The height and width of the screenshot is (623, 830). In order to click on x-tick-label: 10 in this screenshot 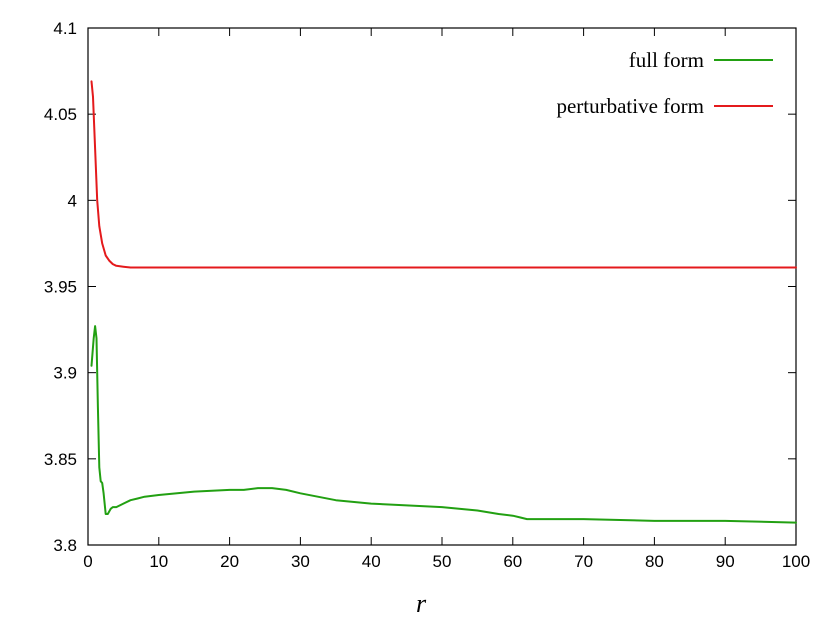, I will do `click(158, 561)`.